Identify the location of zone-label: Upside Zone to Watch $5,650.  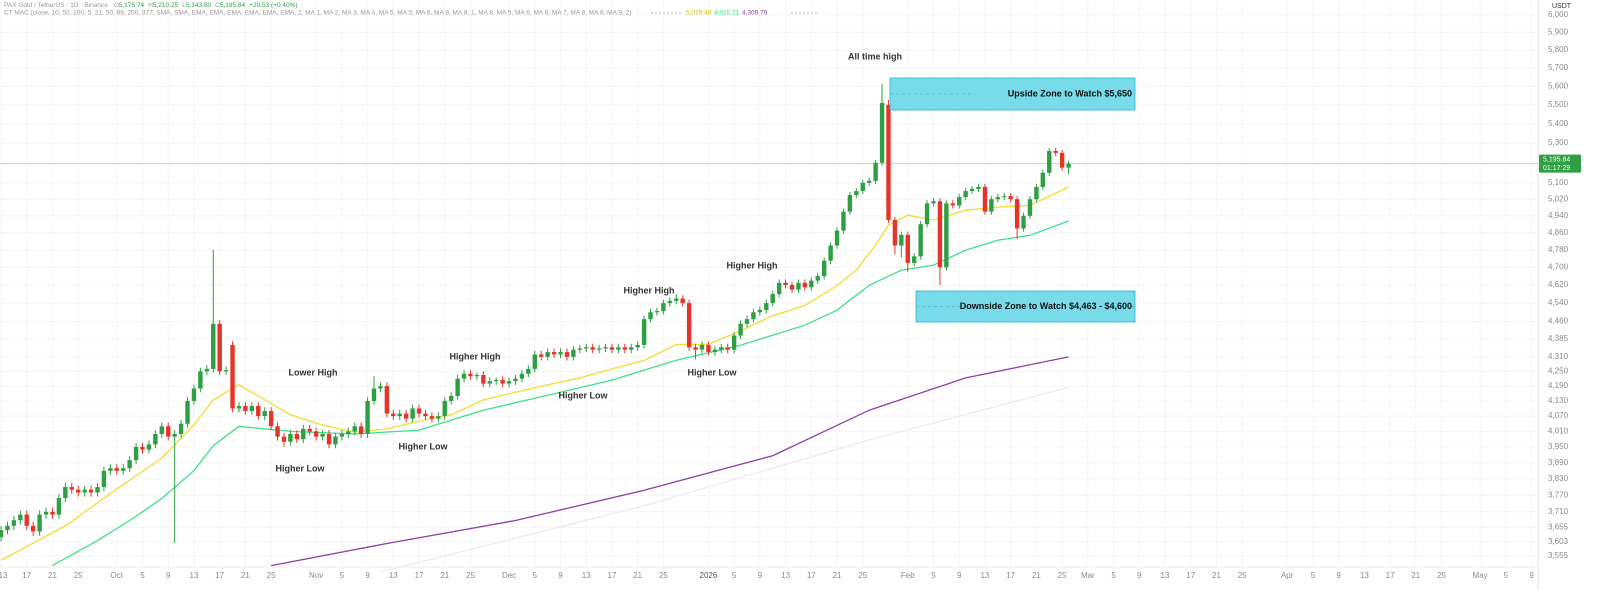
(1070, 93).